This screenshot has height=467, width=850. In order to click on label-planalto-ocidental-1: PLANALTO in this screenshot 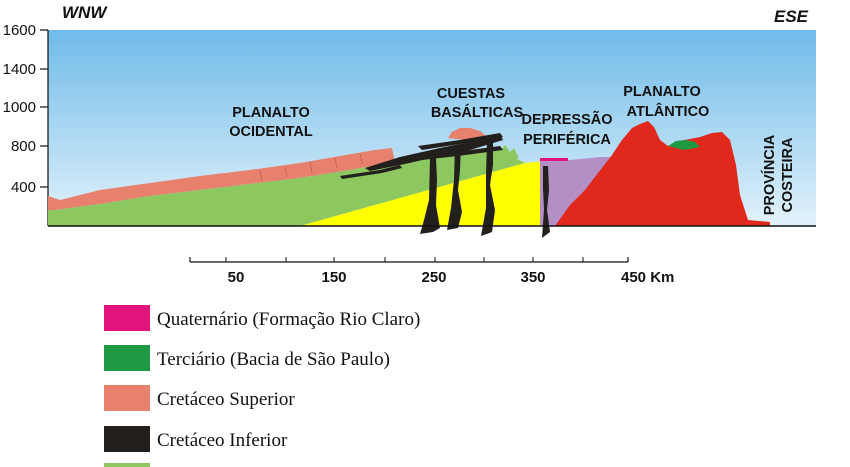, I will do `click(271, 113)`.